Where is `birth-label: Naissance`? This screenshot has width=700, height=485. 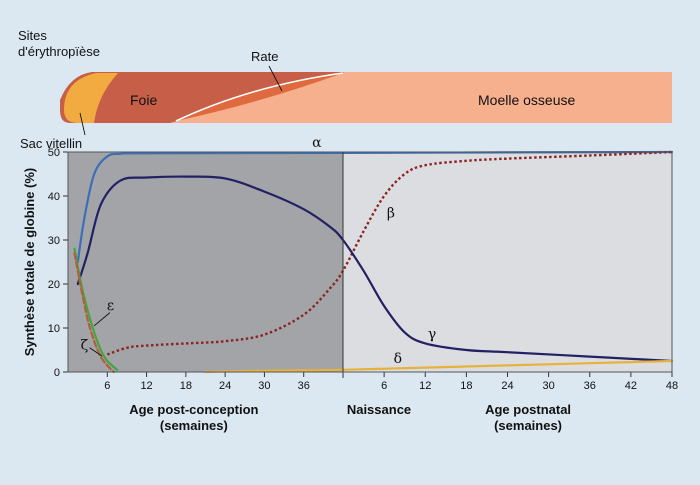
birth-label: Naissance is located at coordinates (379, 409).